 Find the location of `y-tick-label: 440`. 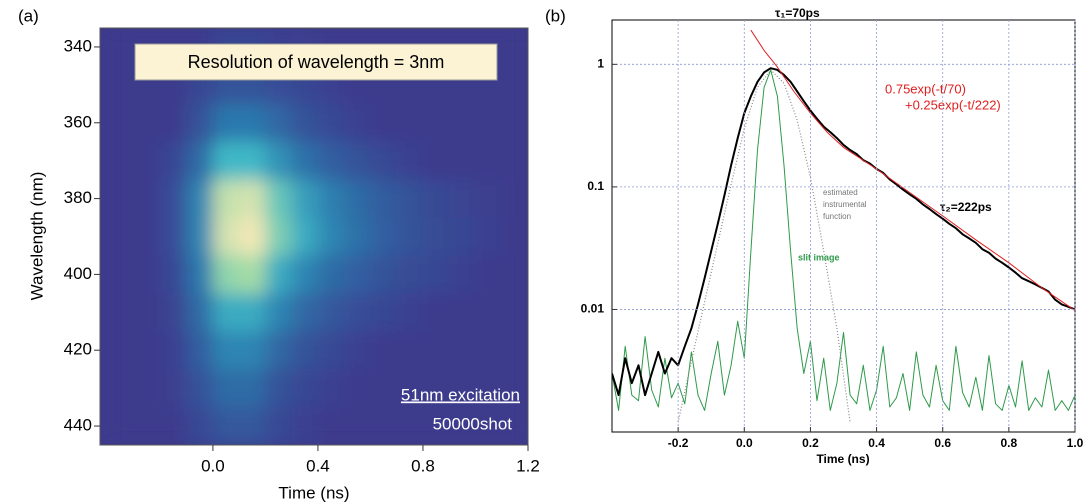

y-tick-label: 440 is located at coordinates (78, 425).